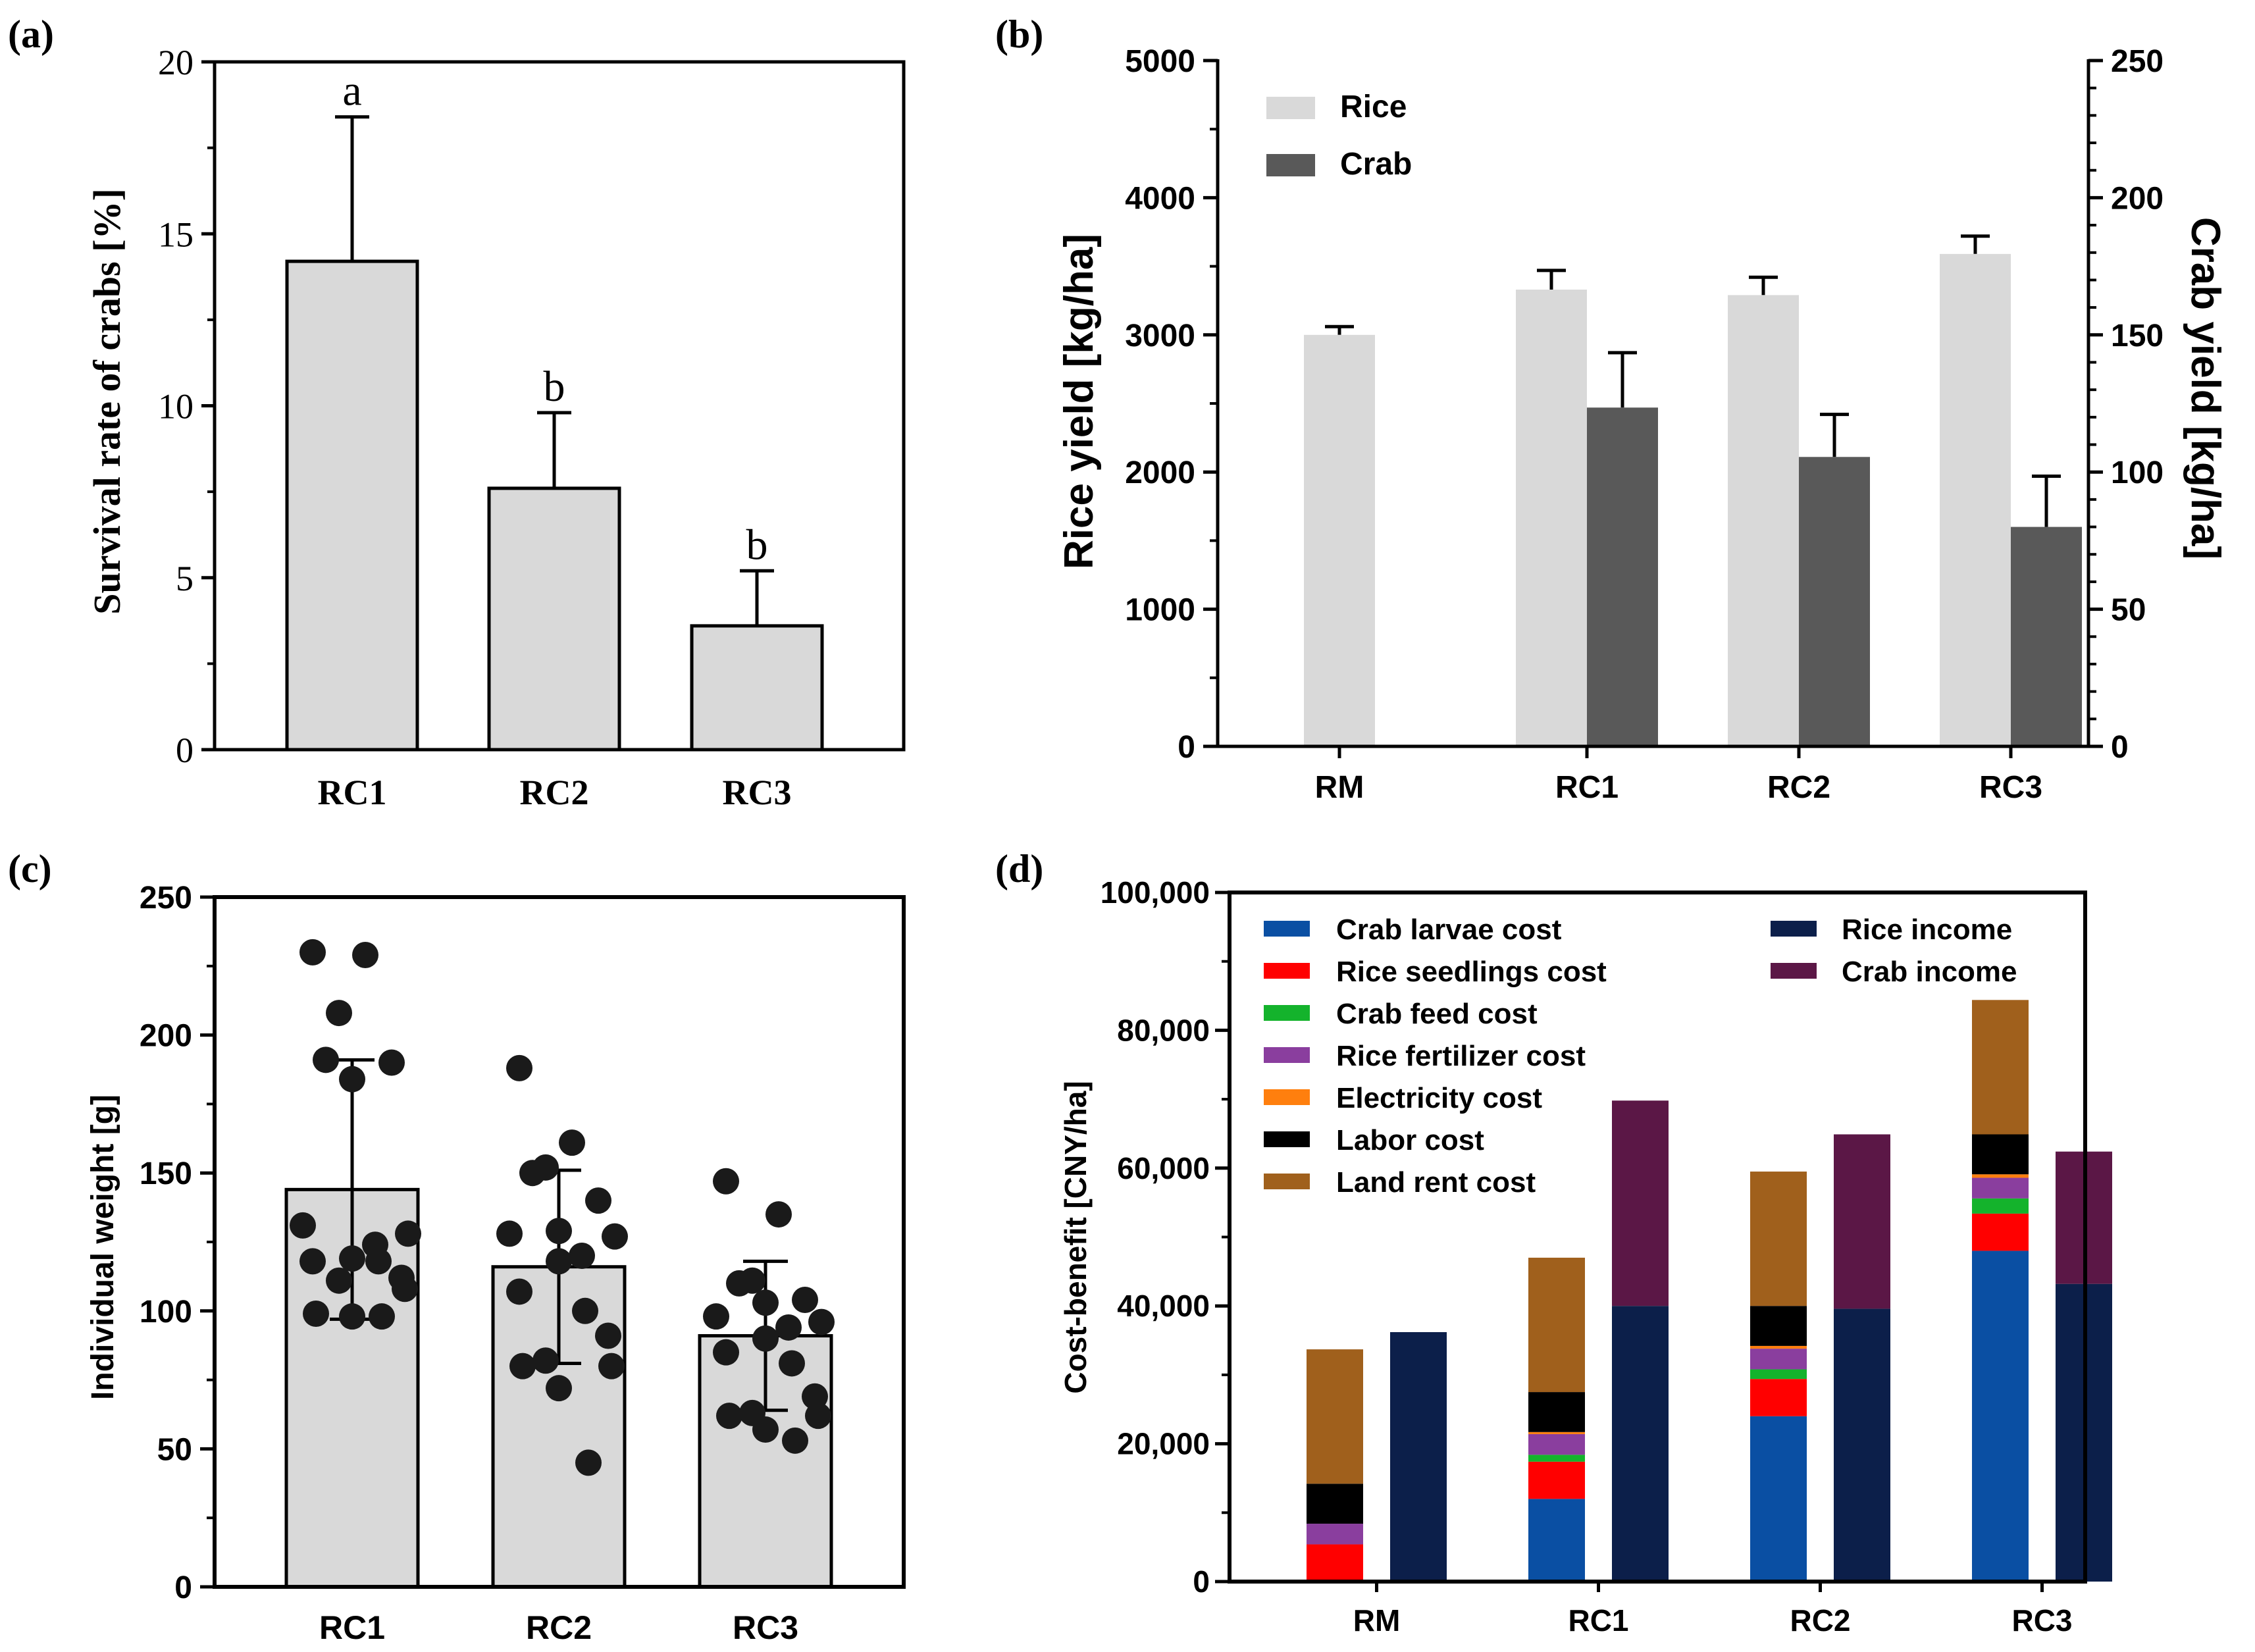  Describe the element at coordinates (103, 1247) in the screenshot. I see `panel-c-y-axis-label: Individual weight [g]` at that location.